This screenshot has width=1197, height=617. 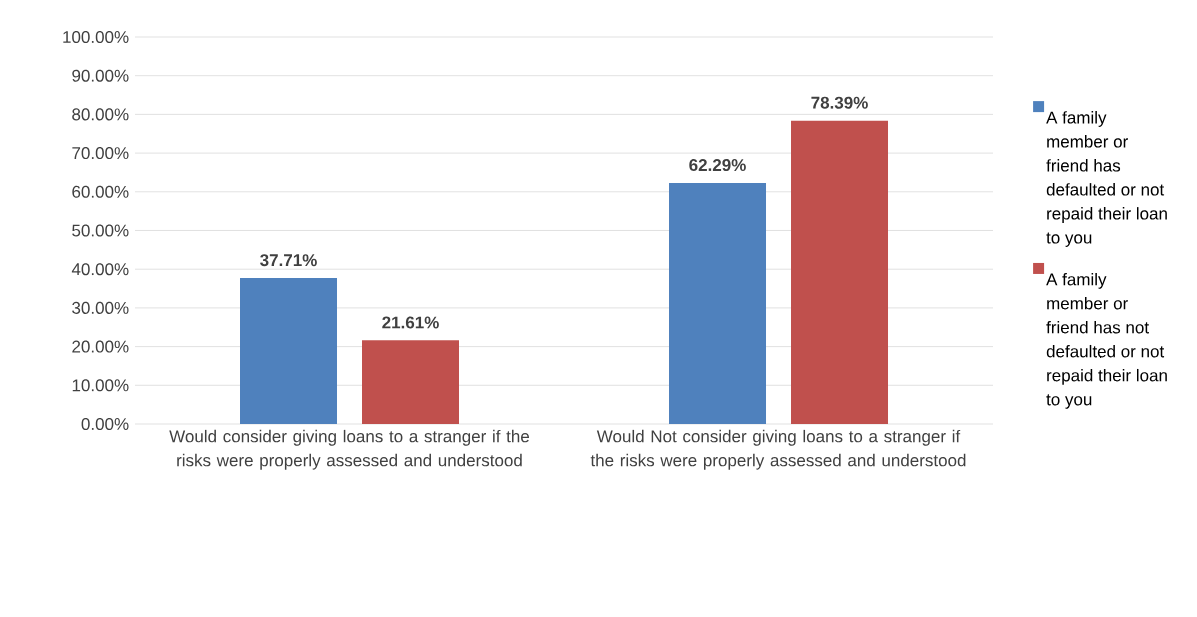 What do you see at coordinates (839, 102) in the screenshot?
I see `data-label: 78.39%` at bounding box center [839, 102].